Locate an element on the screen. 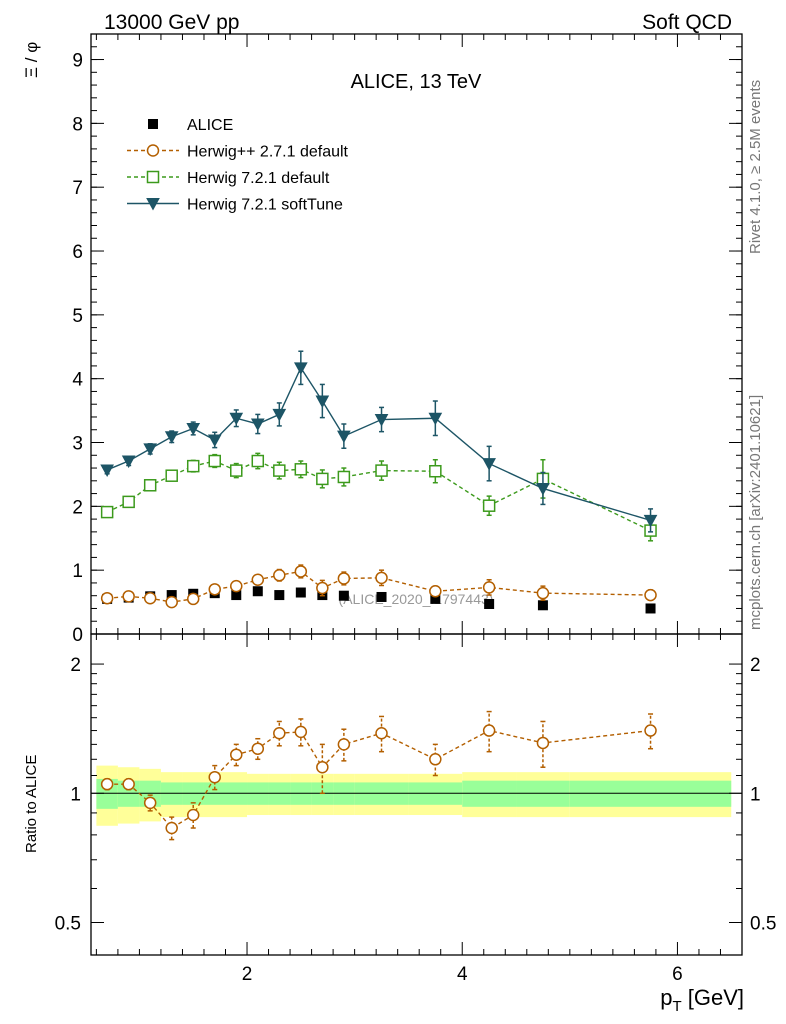  y-tick-label: 2 is located at coordinates (77, 507).